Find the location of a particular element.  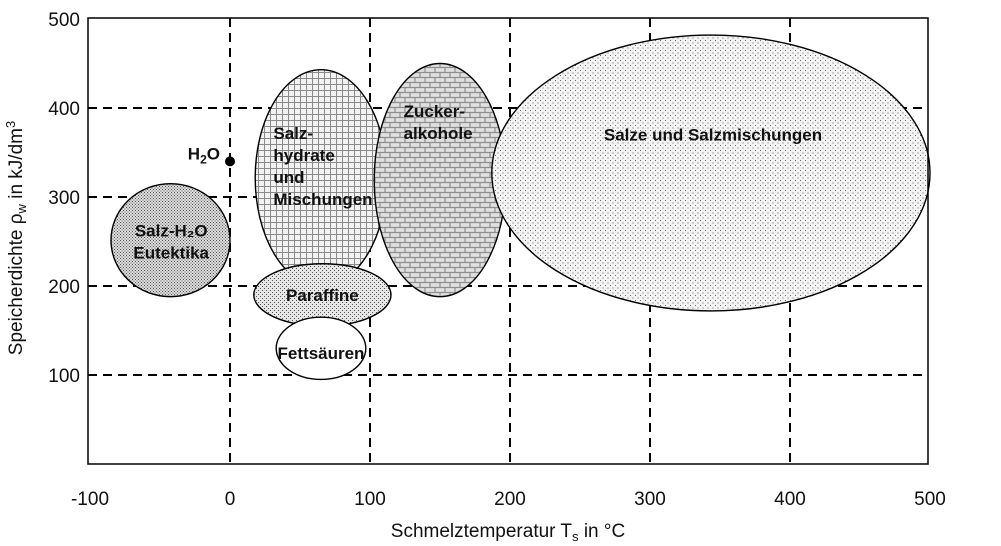

y-axis-title: Speicherdichte ρw in kJ/dm3 is located at coordinates (16, 238).